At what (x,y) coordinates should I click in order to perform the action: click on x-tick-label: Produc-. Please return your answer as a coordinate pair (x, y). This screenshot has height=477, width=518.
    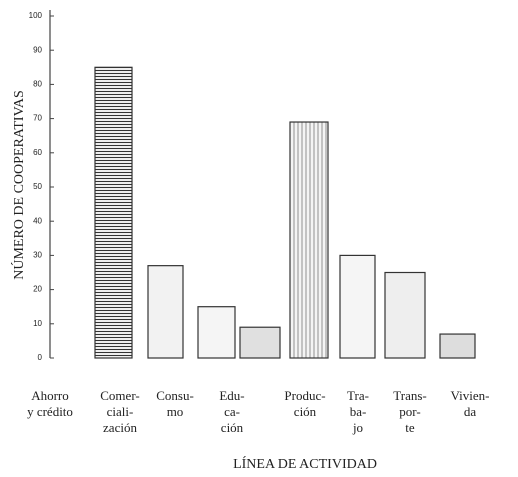
    Looking at the image, I should click on (304, 395).